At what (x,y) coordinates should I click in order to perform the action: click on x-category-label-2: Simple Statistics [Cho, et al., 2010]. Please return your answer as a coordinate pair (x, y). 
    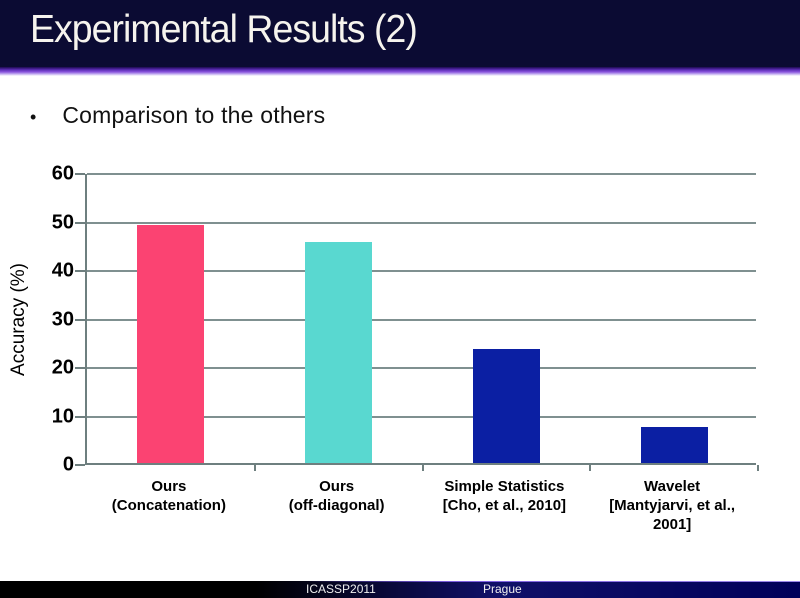
    Looking at the image, I should click on (504, 496).